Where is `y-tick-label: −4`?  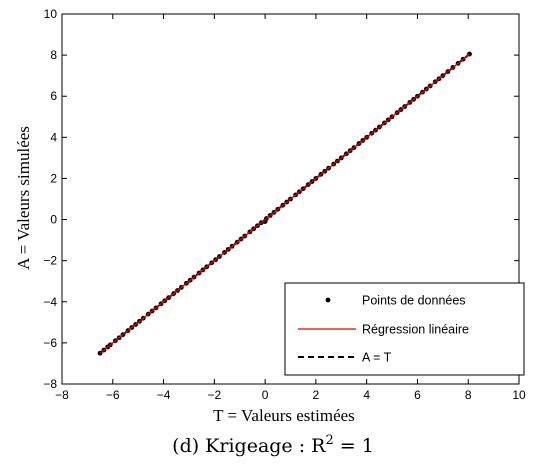 y-tick-label: −4 is located at coordinates (50, 302).